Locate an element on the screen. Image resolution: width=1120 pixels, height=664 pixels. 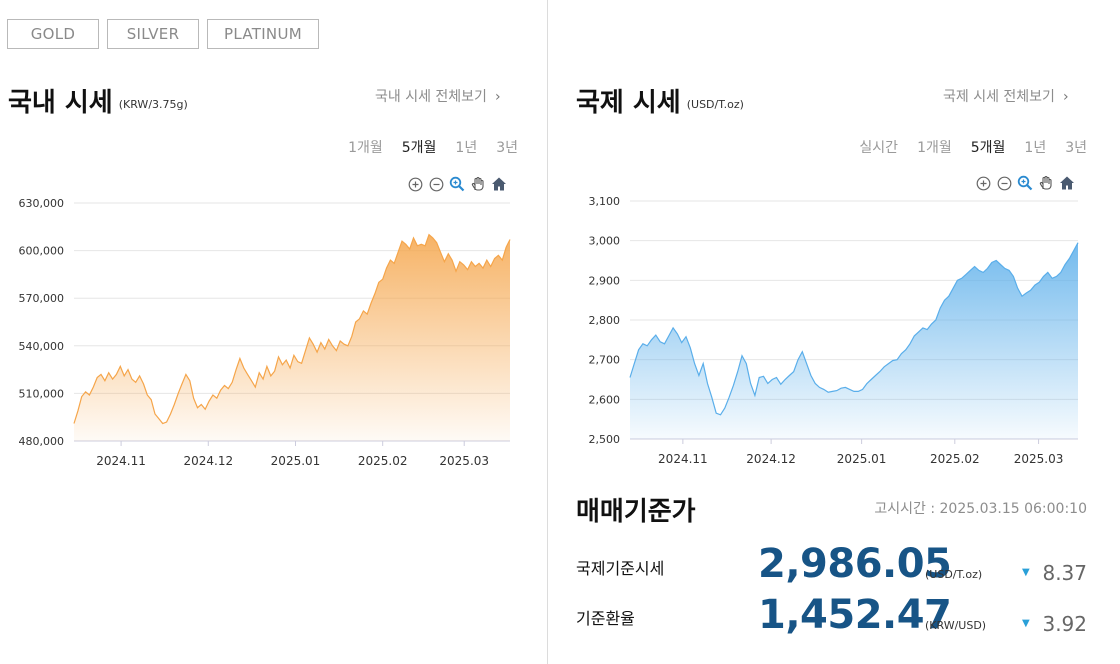
international-unit: (USD/T.oz) is located at coordinates (715, 104).